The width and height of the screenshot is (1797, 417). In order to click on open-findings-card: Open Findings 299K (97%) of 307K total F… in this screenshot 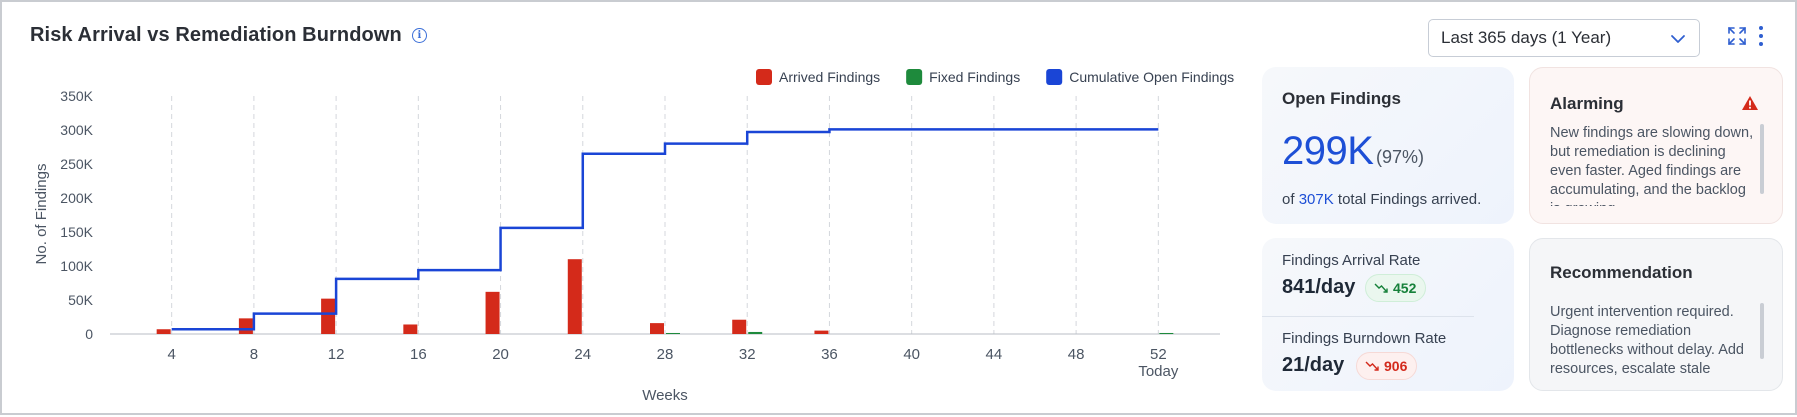, I will do `click(1388, 145)`.